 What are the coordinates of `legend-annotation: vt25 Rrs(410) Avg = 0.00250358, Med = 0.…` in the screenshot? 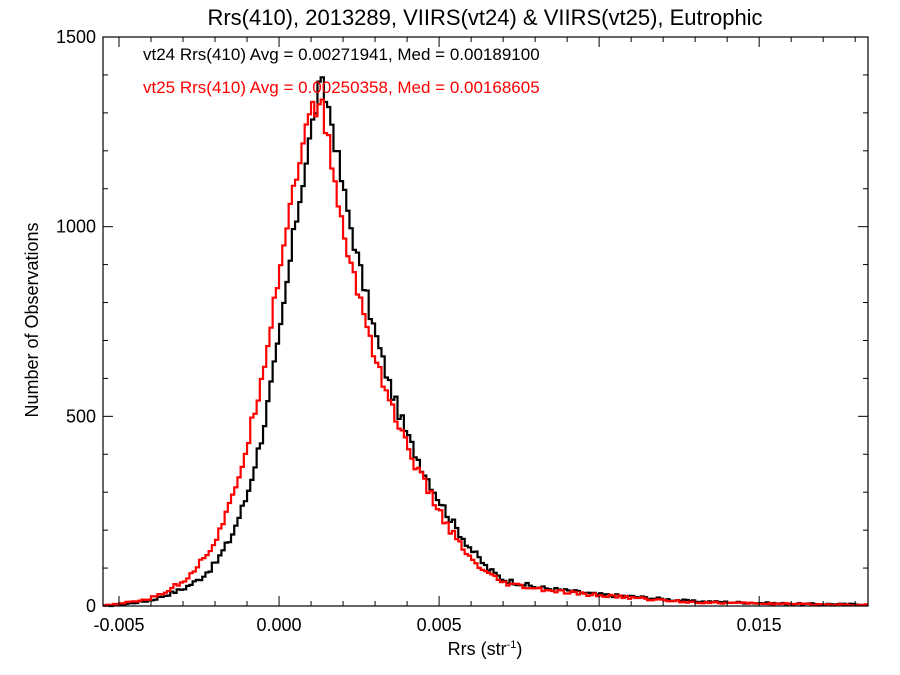 It's located at (341, 87).